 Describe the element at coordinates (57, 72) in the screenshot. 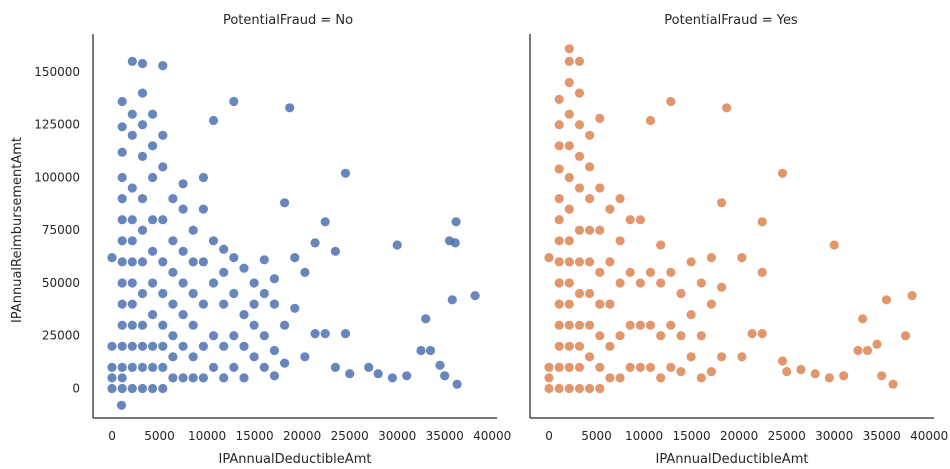

I see `y-tick-label: 150000` at that location.